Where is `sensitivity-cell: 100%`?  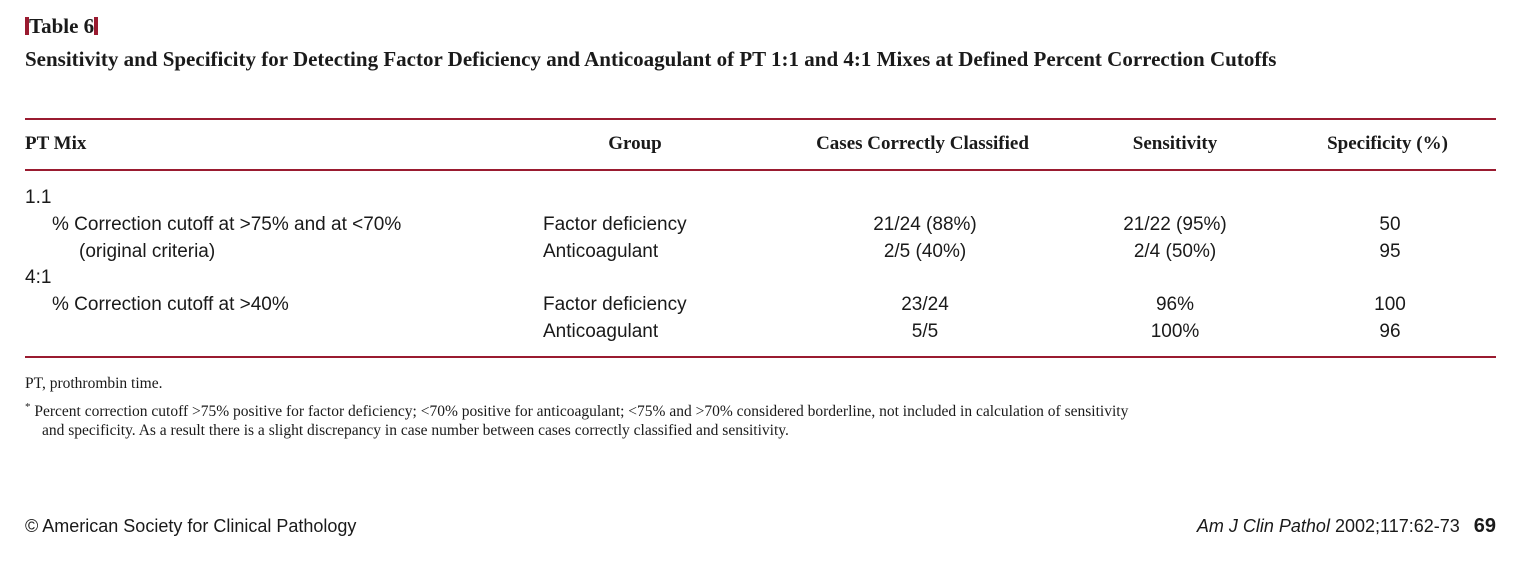 sensitivity-cell: 100% is located at coordinates (1175, 331).